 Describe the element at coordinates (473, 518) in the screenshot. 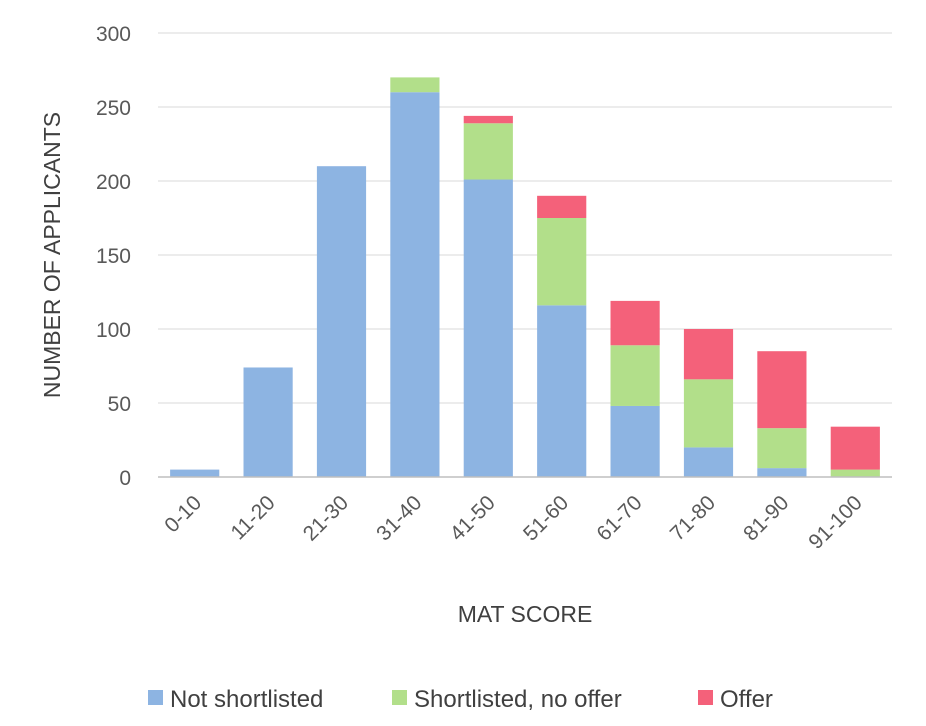

I see `x-tick-label: 41-50` at that location.